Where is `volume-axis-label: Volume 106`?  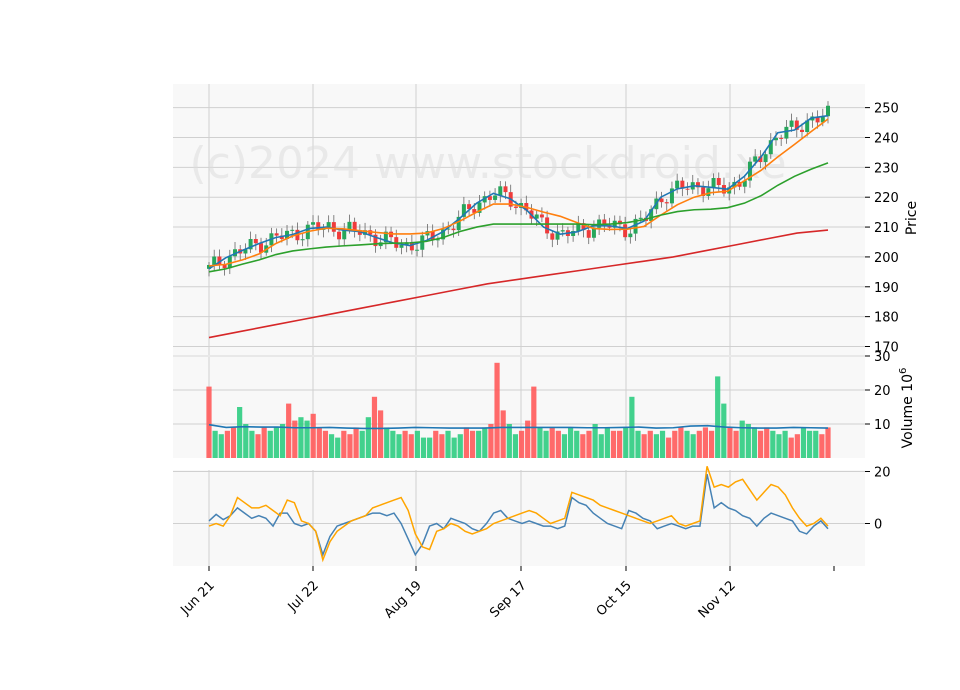 volume-axis-label: Volume 106 is located at coordinates (907, 408).